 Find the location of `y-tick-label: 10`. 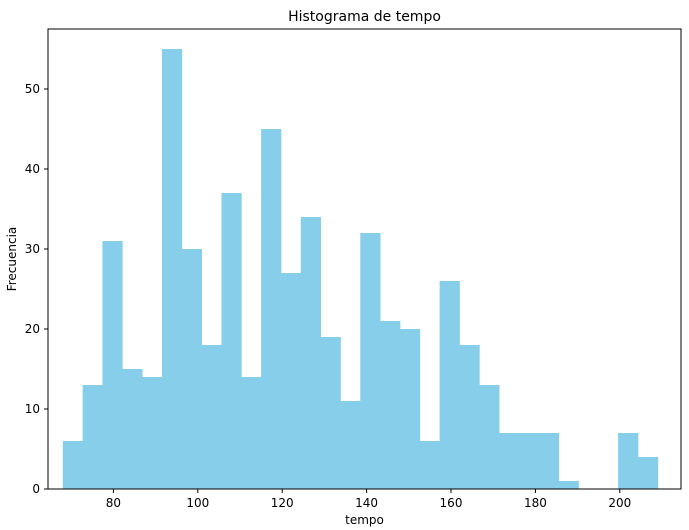

y-tick-label: 10 is located at coordinates (32, 409).